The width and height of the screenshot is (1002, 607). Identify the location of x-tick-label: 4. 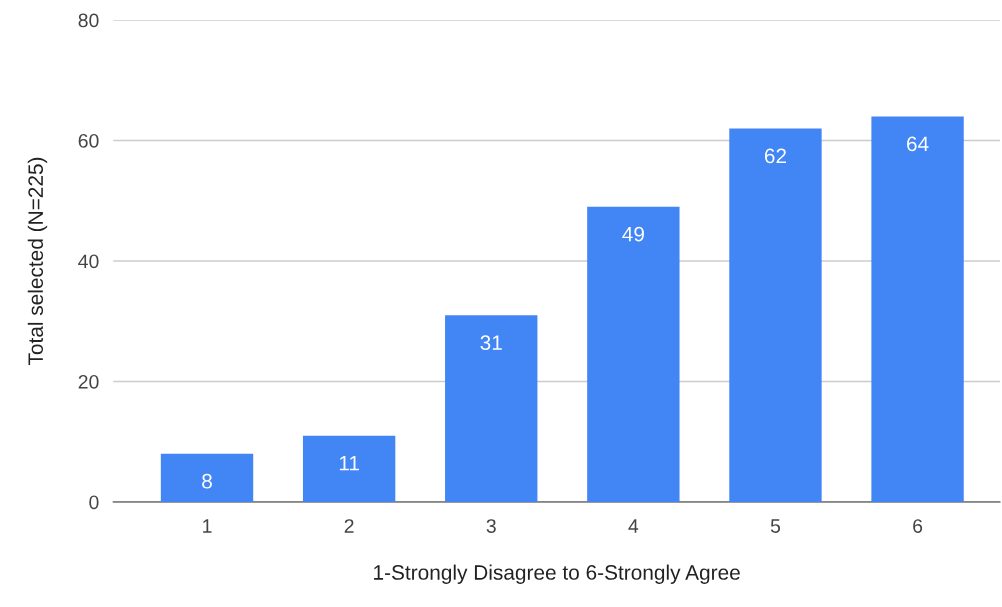
(633, 526).